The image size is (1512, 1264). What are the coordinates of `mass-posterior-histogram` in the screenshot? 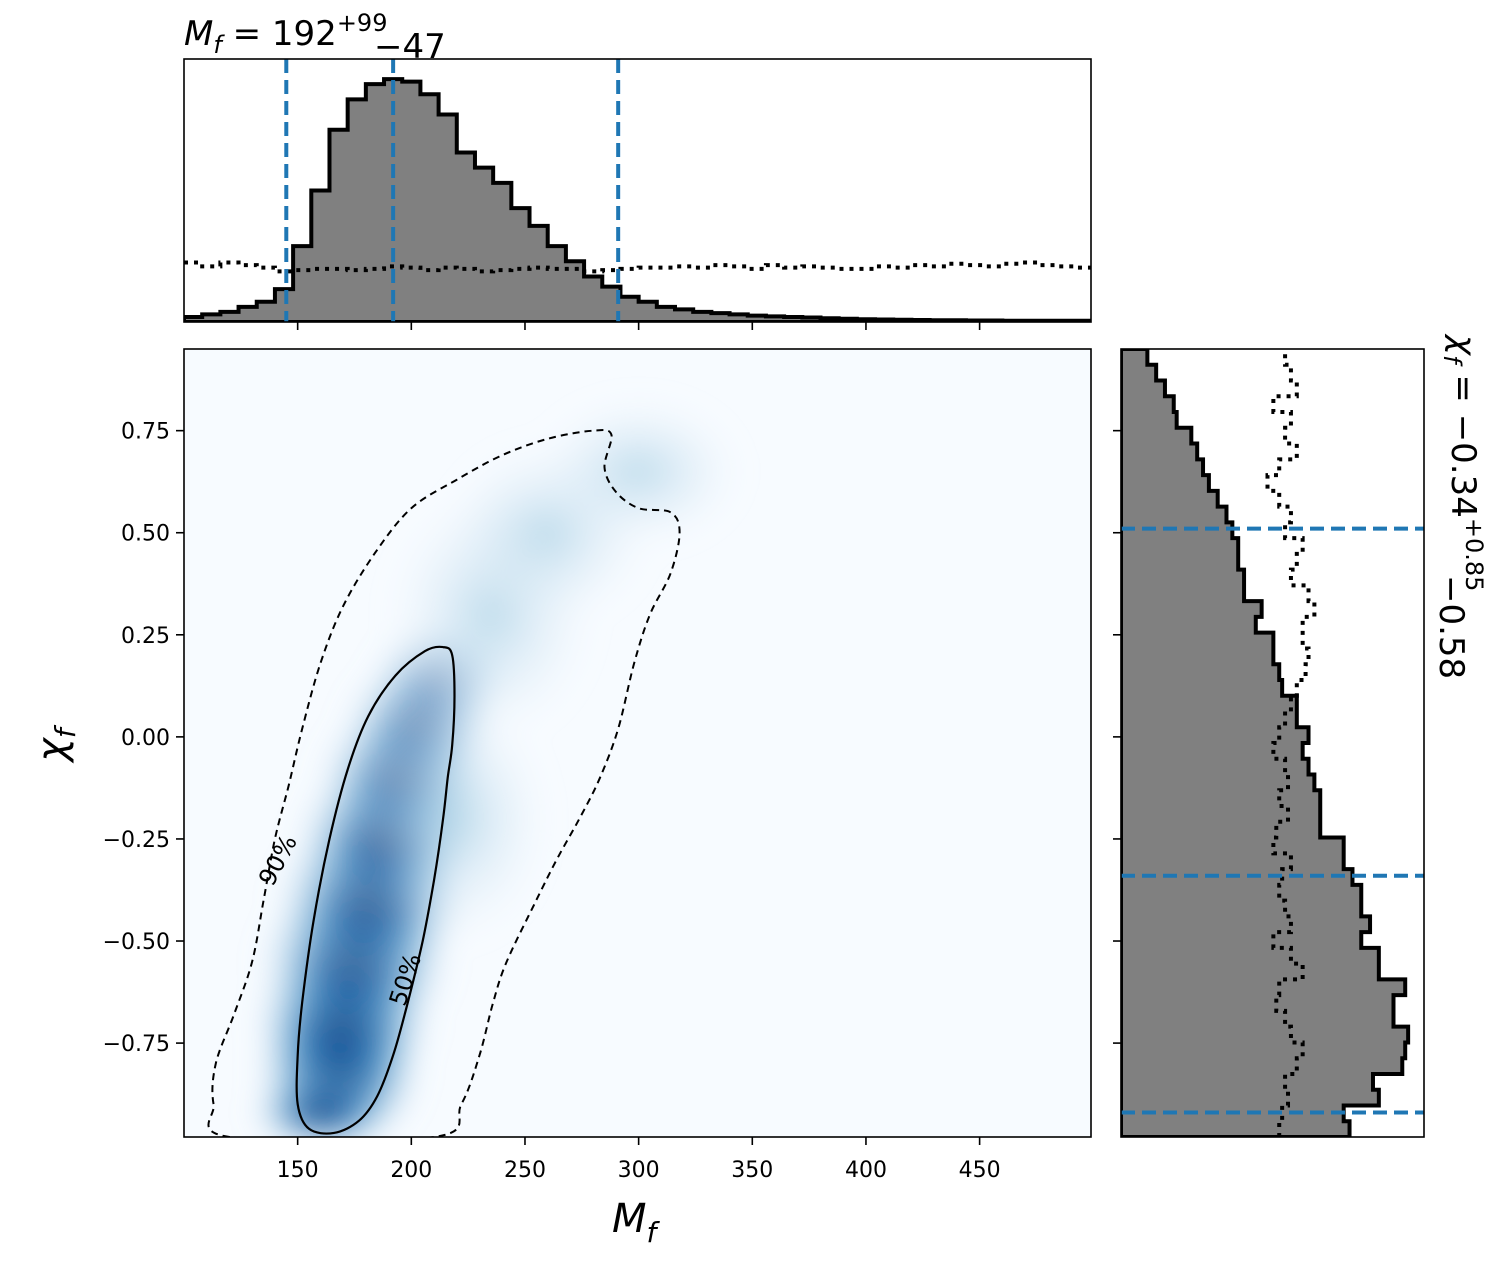 It's located at (637, 199).